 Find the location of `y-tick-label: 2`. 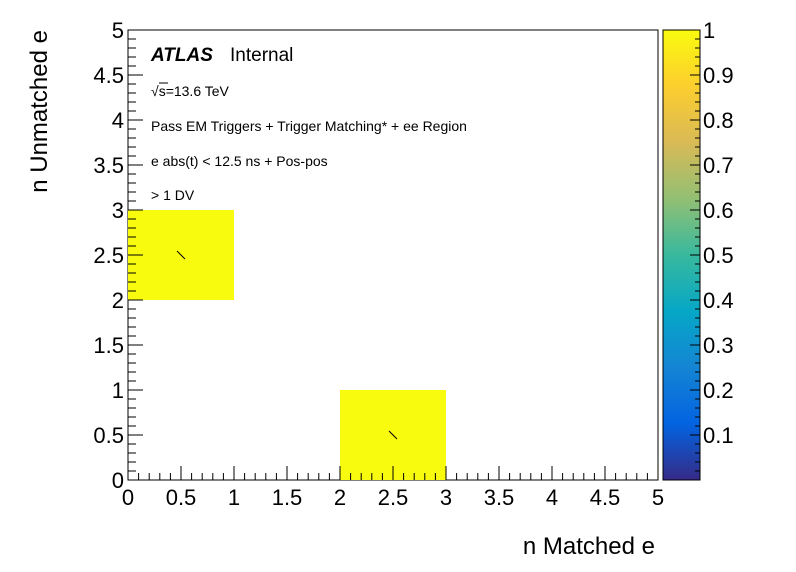

y-tick-label: 2 is located at coordinates (118, 300).